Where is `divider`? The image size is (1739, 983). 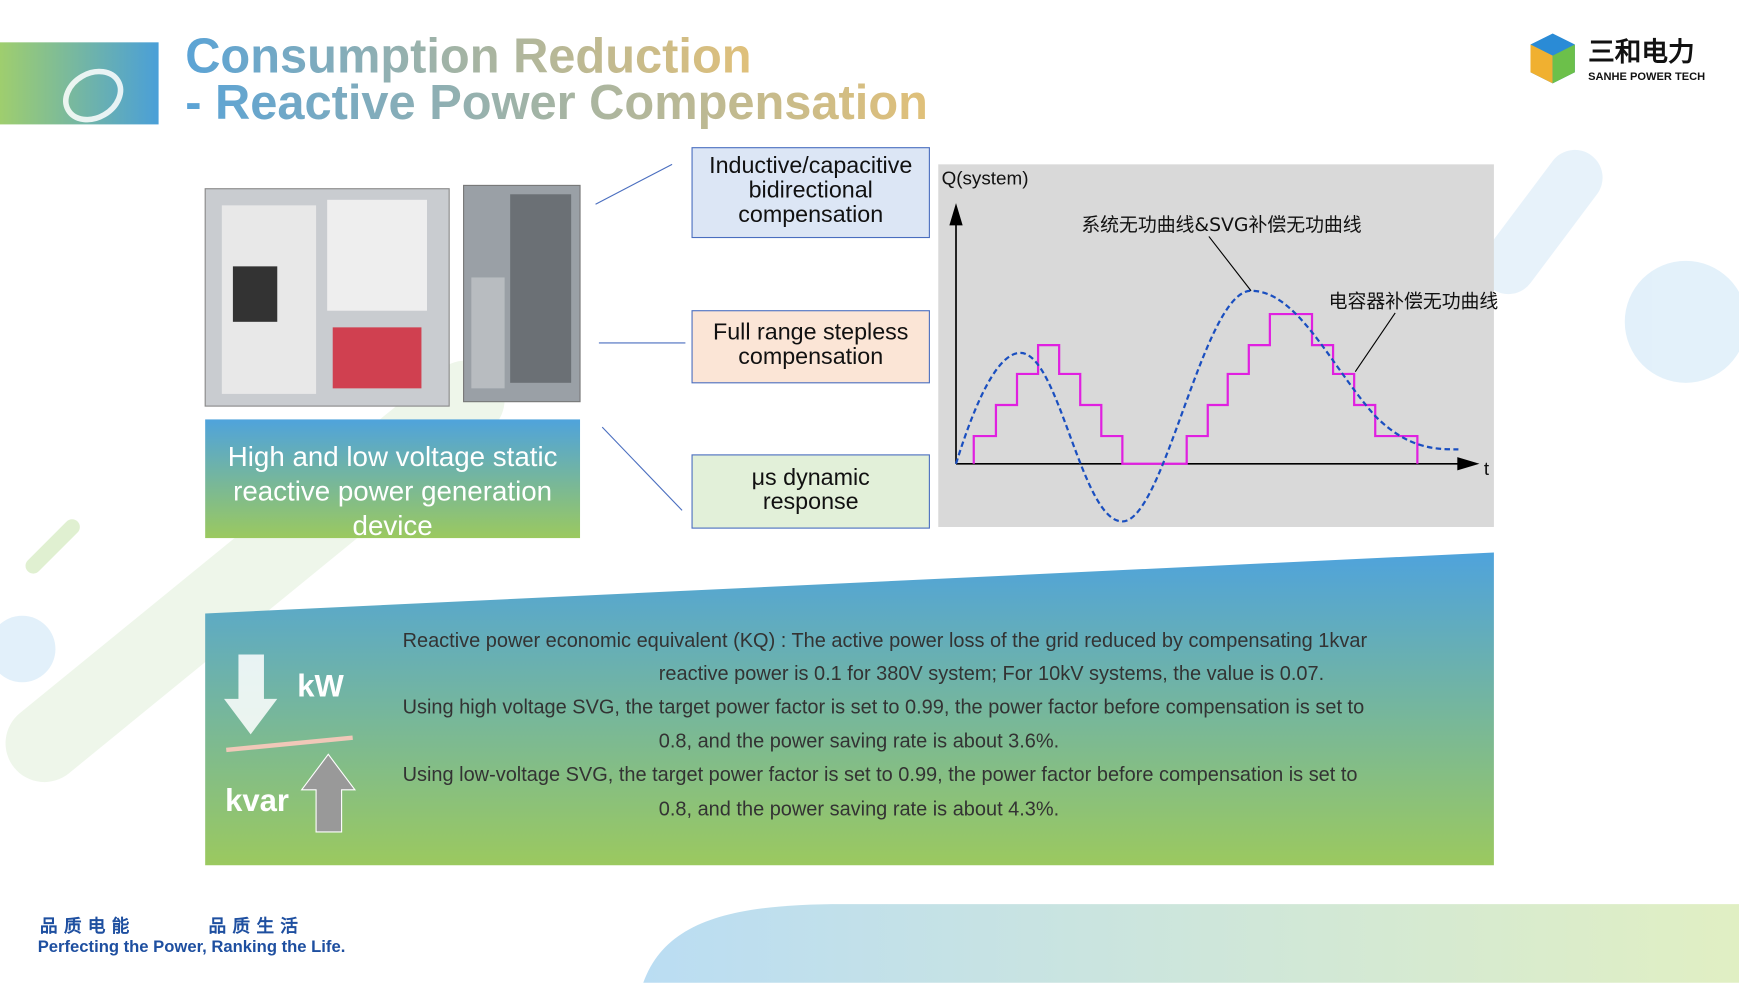
divider is located at coordinates (289, 744).